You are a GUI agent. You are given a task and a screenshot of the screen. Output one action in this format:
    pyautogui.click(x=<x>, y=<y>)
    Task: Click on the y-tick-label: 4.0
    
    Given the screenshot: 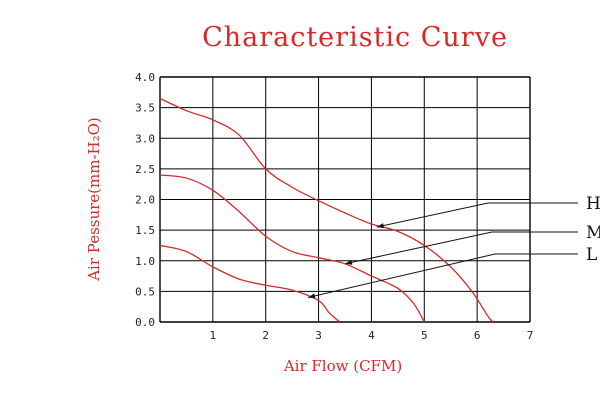 What is the action you would take?
    pyautogui.click(x=145, y=77)
    